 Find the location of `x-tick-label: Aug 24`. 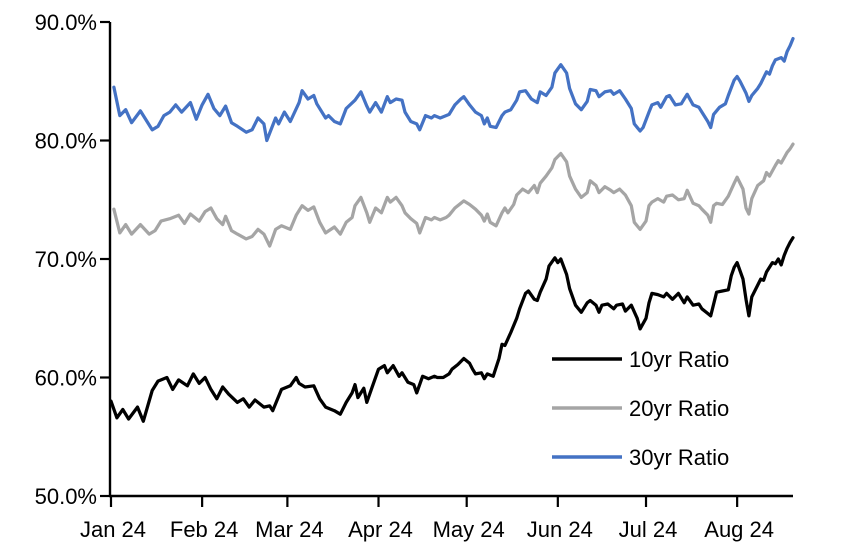

x-tick-label: Aug 24 is located at coordinates (739, 529).